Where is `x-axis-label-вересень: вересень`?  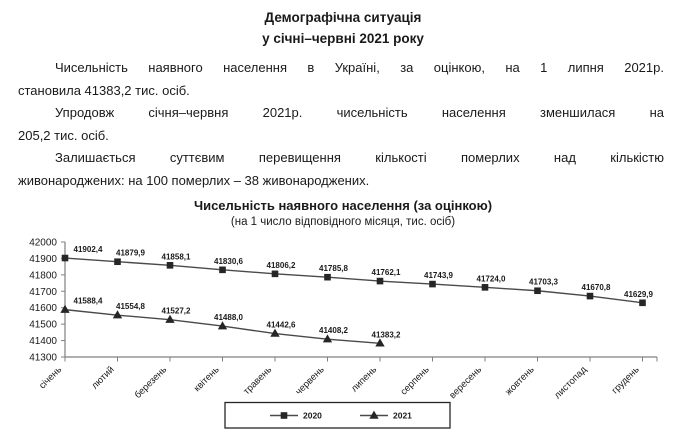
x-axis-label-вересень: вересень is located at coordinates (465, 382).